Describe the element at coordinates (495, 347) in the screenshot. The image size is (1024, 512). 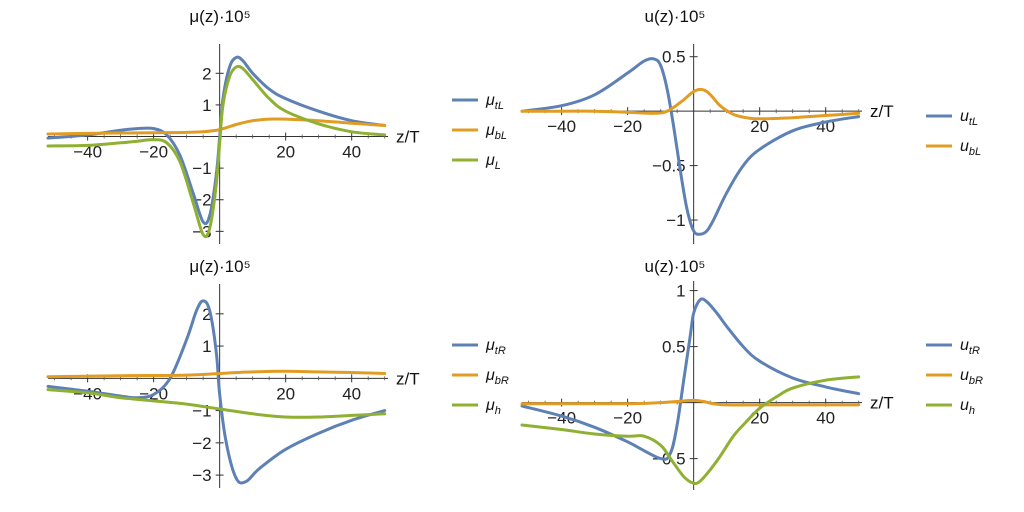
I see `legend-label: μtR` at that location.